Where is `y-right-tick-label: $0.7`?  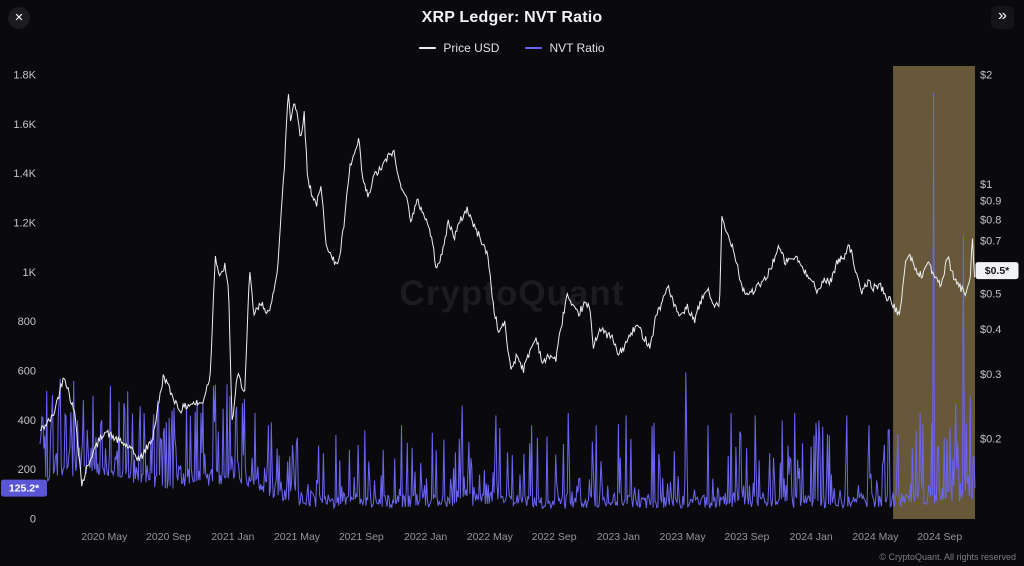
y-right-tick-label: $0.7 is located at coordinates (990, 241).